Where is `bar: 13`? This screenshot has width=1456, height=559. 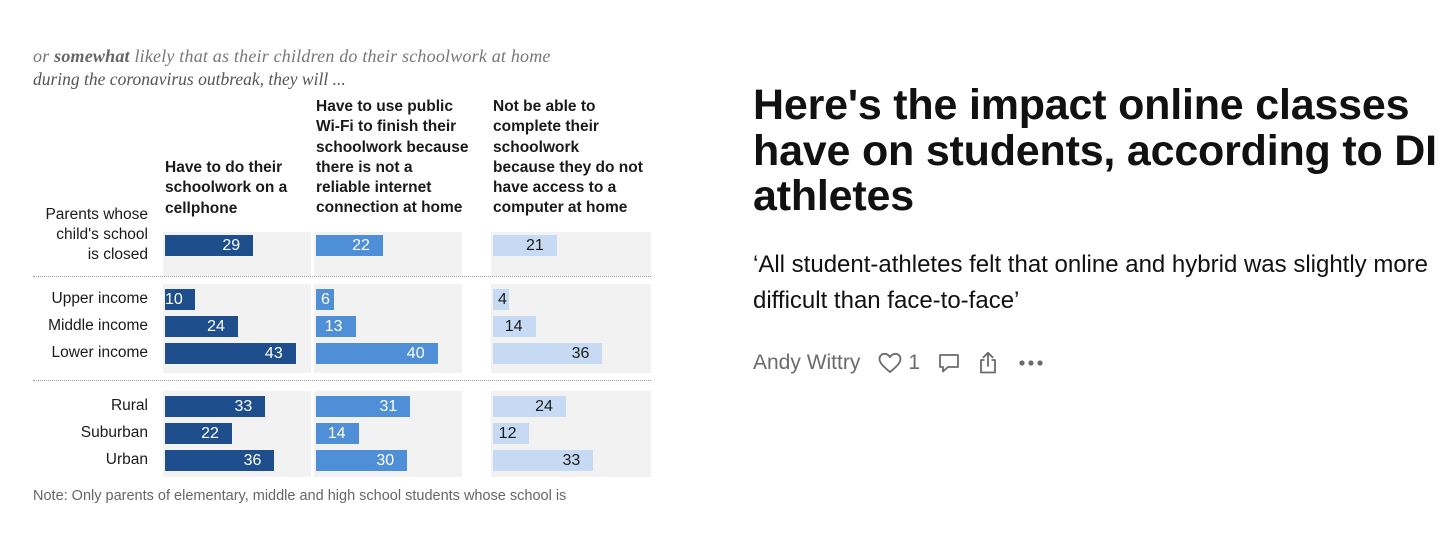 bar: 13 is located at coordinates (336, 326).